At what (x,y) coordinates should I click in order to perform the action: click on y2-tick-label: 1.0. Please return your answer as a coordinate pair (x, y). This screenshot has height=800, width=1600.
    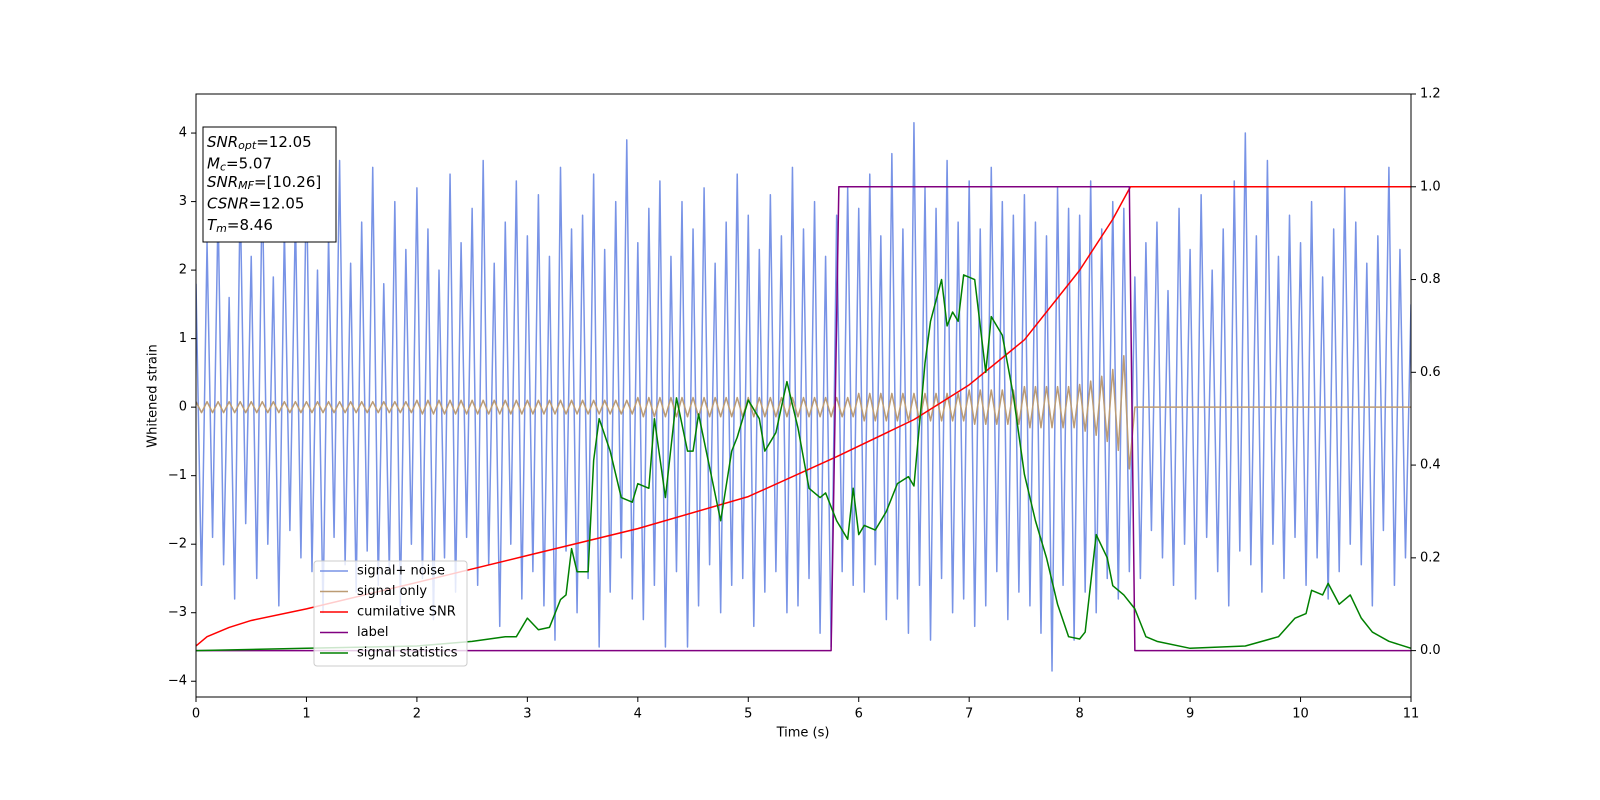
    Looking at the image, I should click on (1430, 186).